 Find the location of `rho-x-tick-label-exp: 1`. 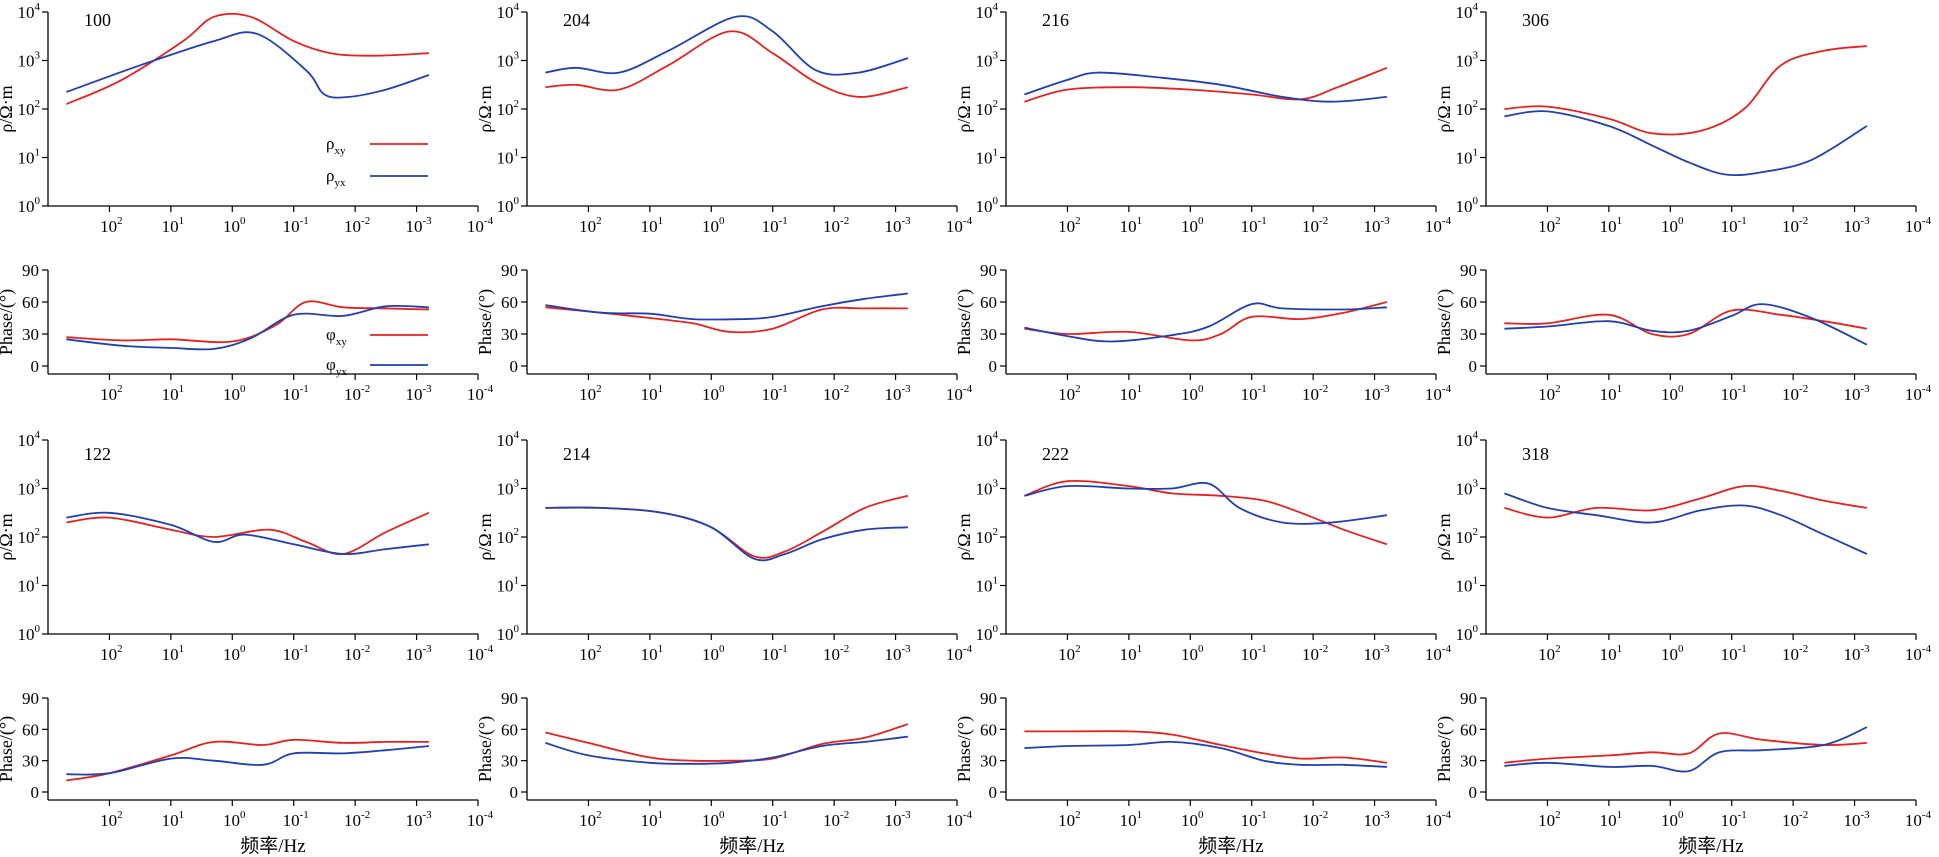

rho-x-tick-label-exp: 1 is located at coordinates (661, 649).